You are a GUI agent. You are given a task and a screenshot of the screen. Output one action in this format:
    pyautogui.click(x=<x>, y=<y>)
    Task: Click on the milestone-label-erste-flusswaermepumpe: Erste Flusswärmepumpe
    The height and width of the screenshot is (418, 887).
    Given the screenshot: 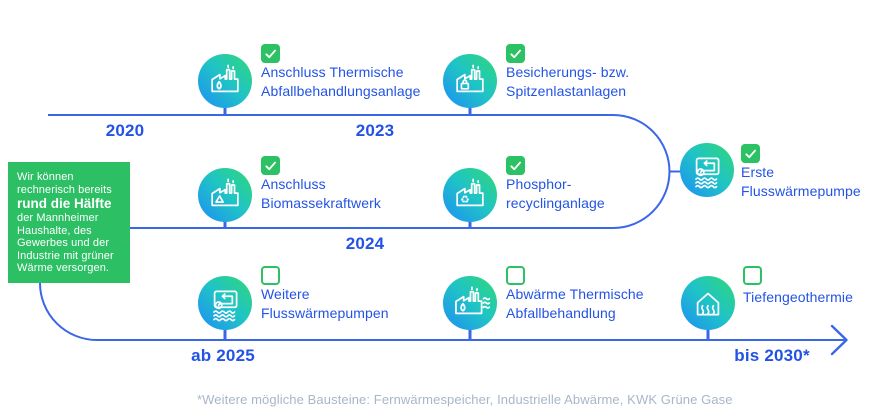 What is the action you would take?
    pyautogui.click(x=801, y=181)
    